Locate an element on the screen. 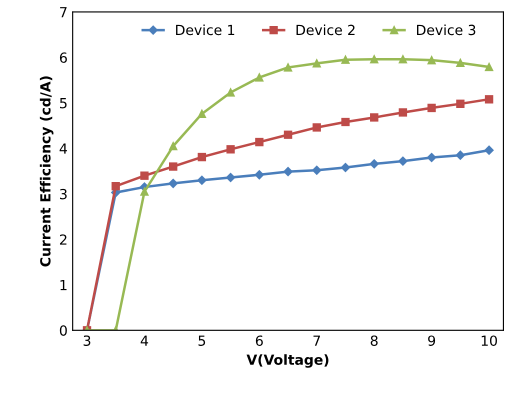  y-tick-label: 2 is located at coordinates (63, 239).